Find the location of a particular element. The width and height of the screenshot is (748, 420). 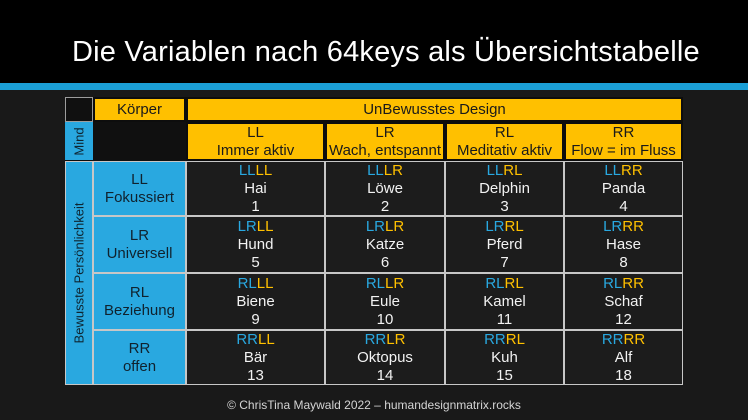

column-desc: Meditativ aktiv is located at coordinates (504, 150).